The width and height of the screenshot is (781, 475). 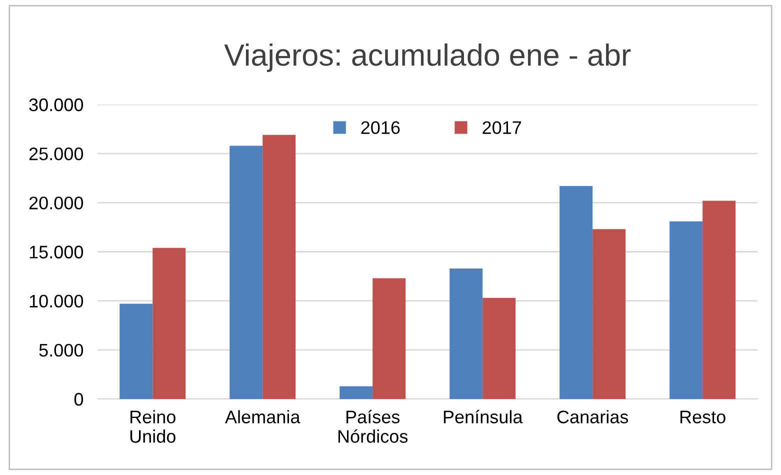 What do you see at coordinates (56, 154) in the screenshot?
I see `y-tick-label: 25.000` at bounding box center [56, 154].